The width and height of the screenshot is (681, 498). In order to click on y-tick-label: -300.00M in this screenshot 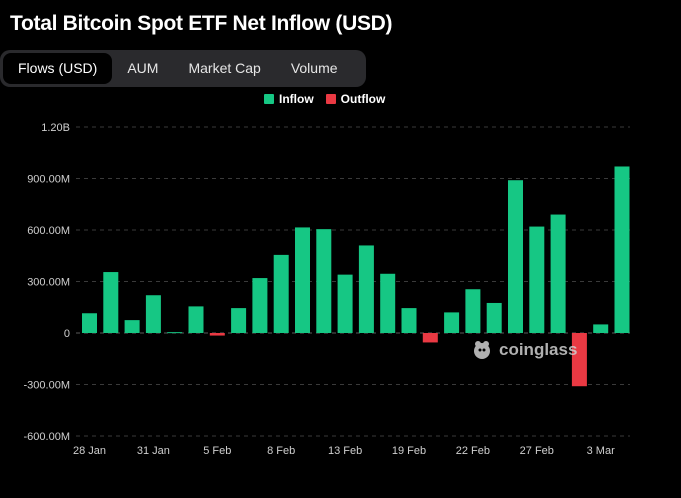, I will do `click(47, 386)`.